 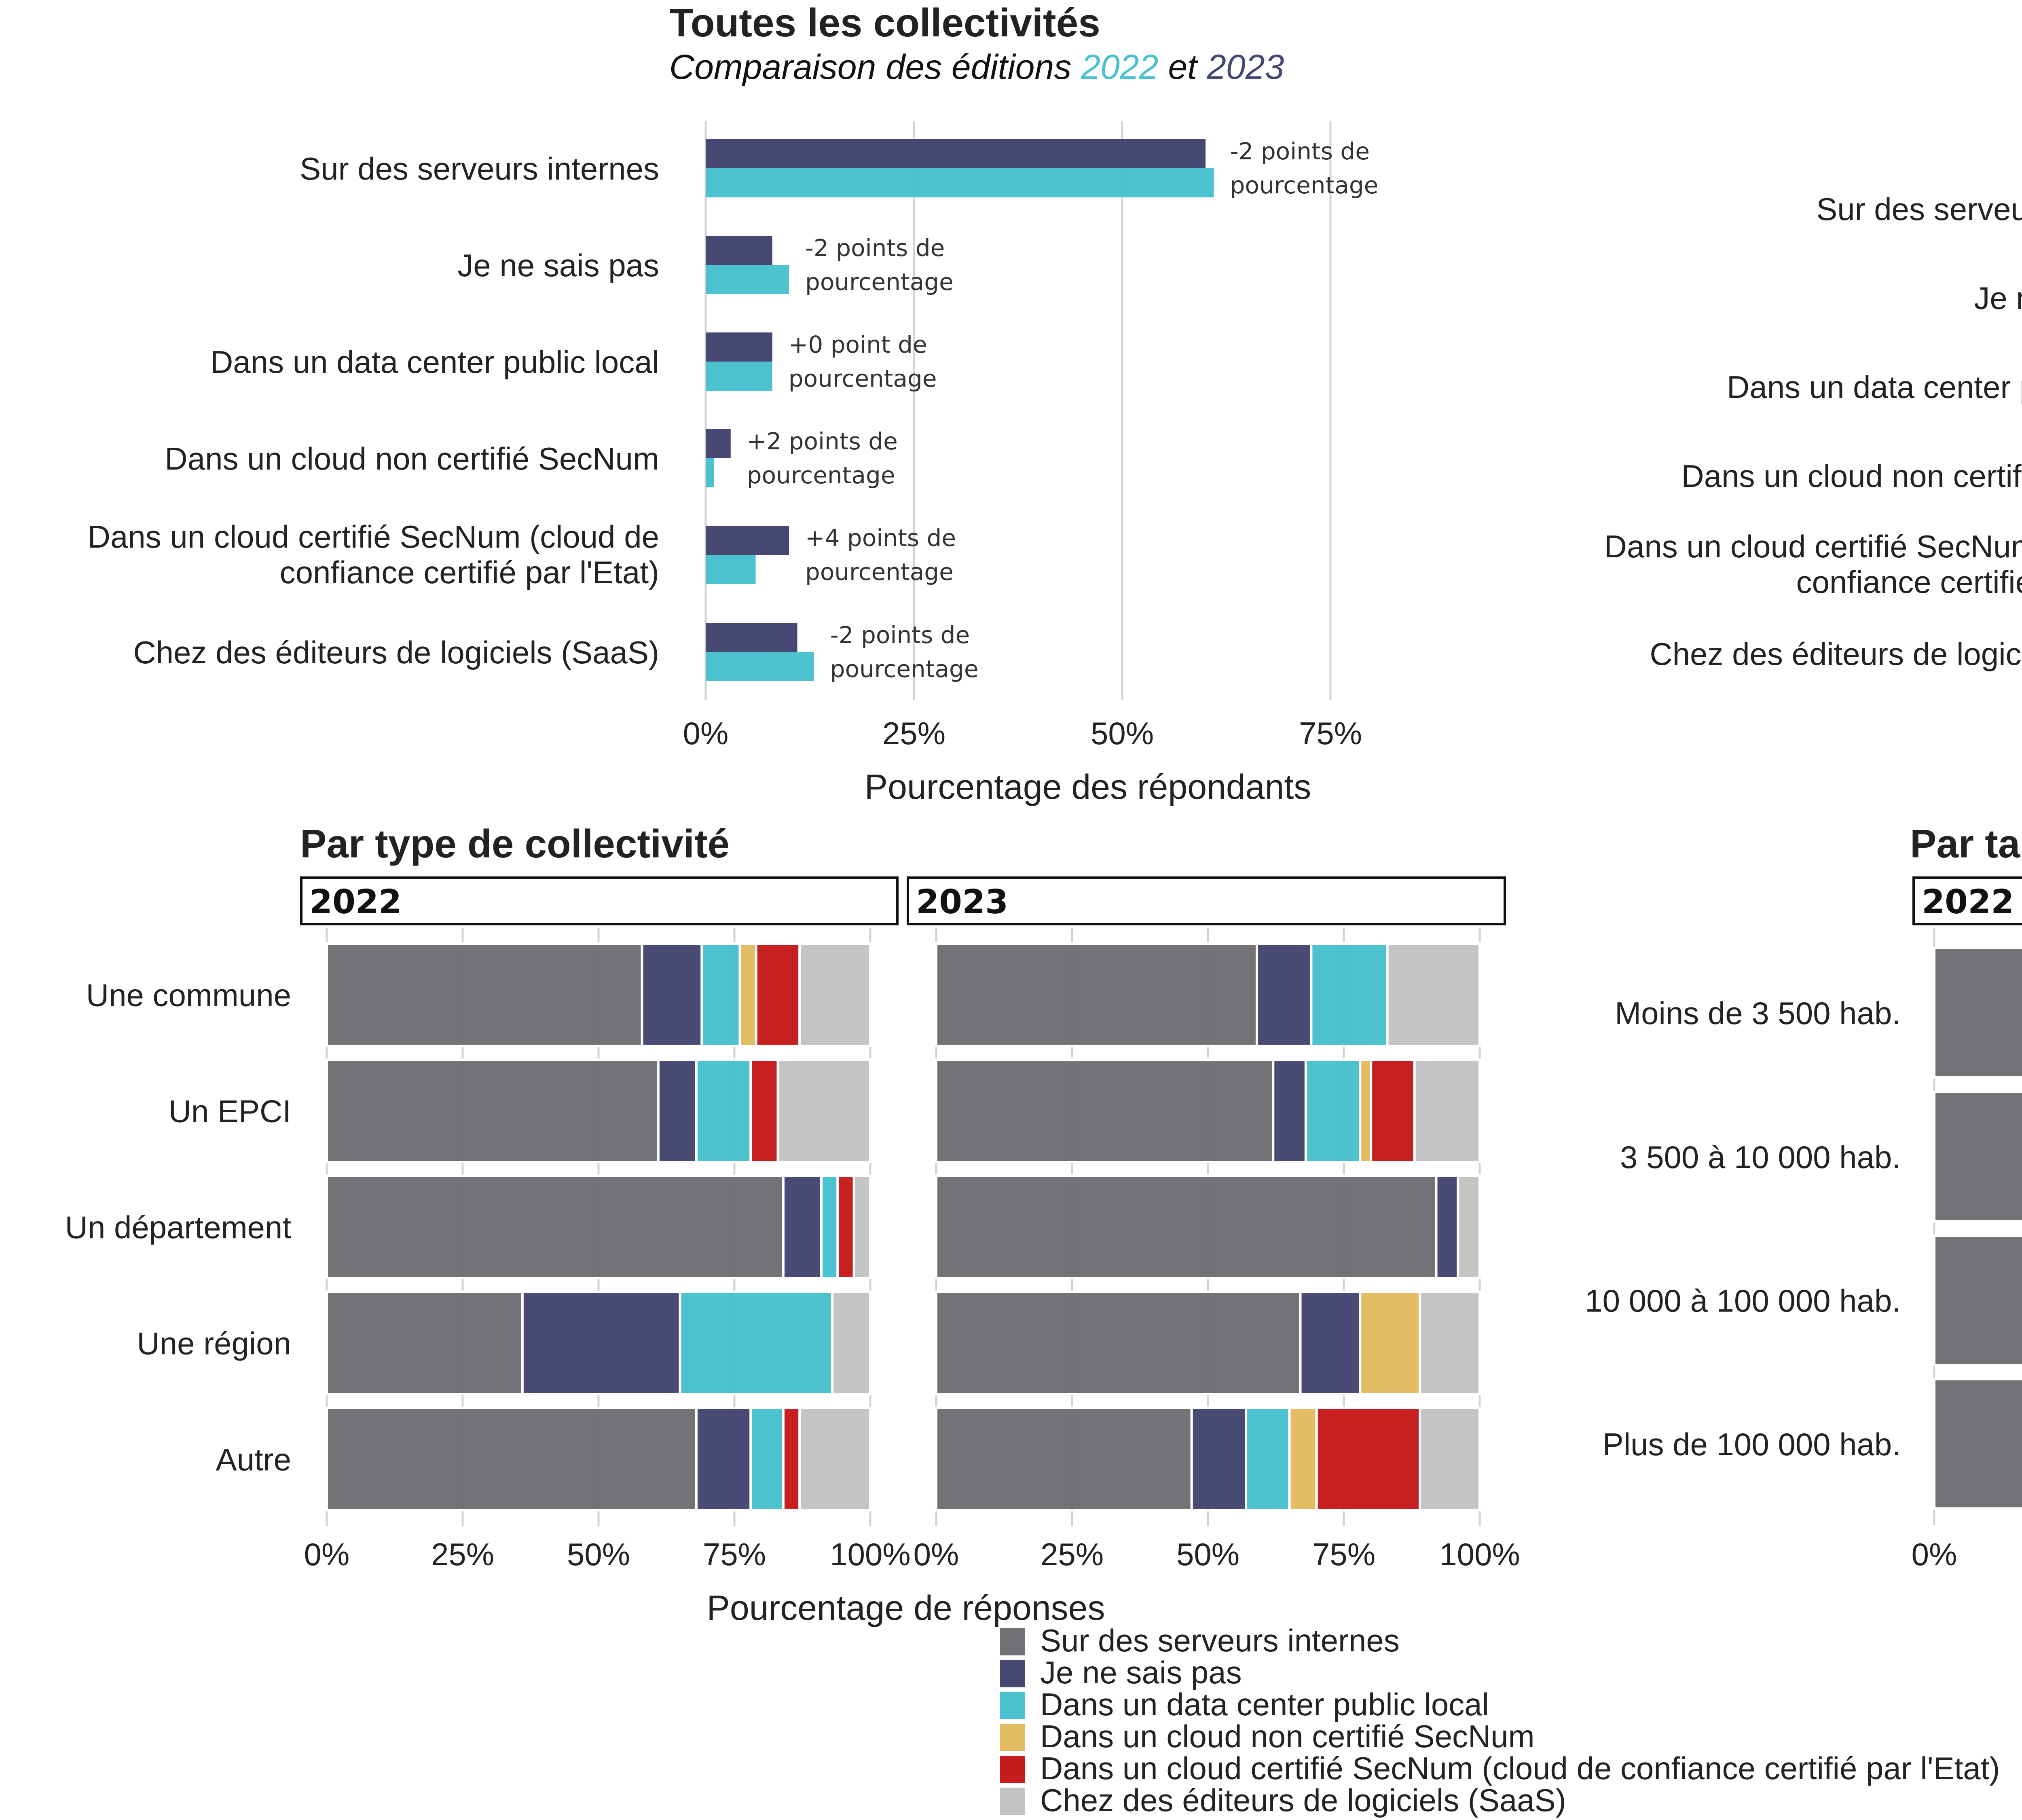 What do you see at coordinates (253, 1459) in the screenshot?
I see `category-label: Autre` at bounding box center [253, 1459].